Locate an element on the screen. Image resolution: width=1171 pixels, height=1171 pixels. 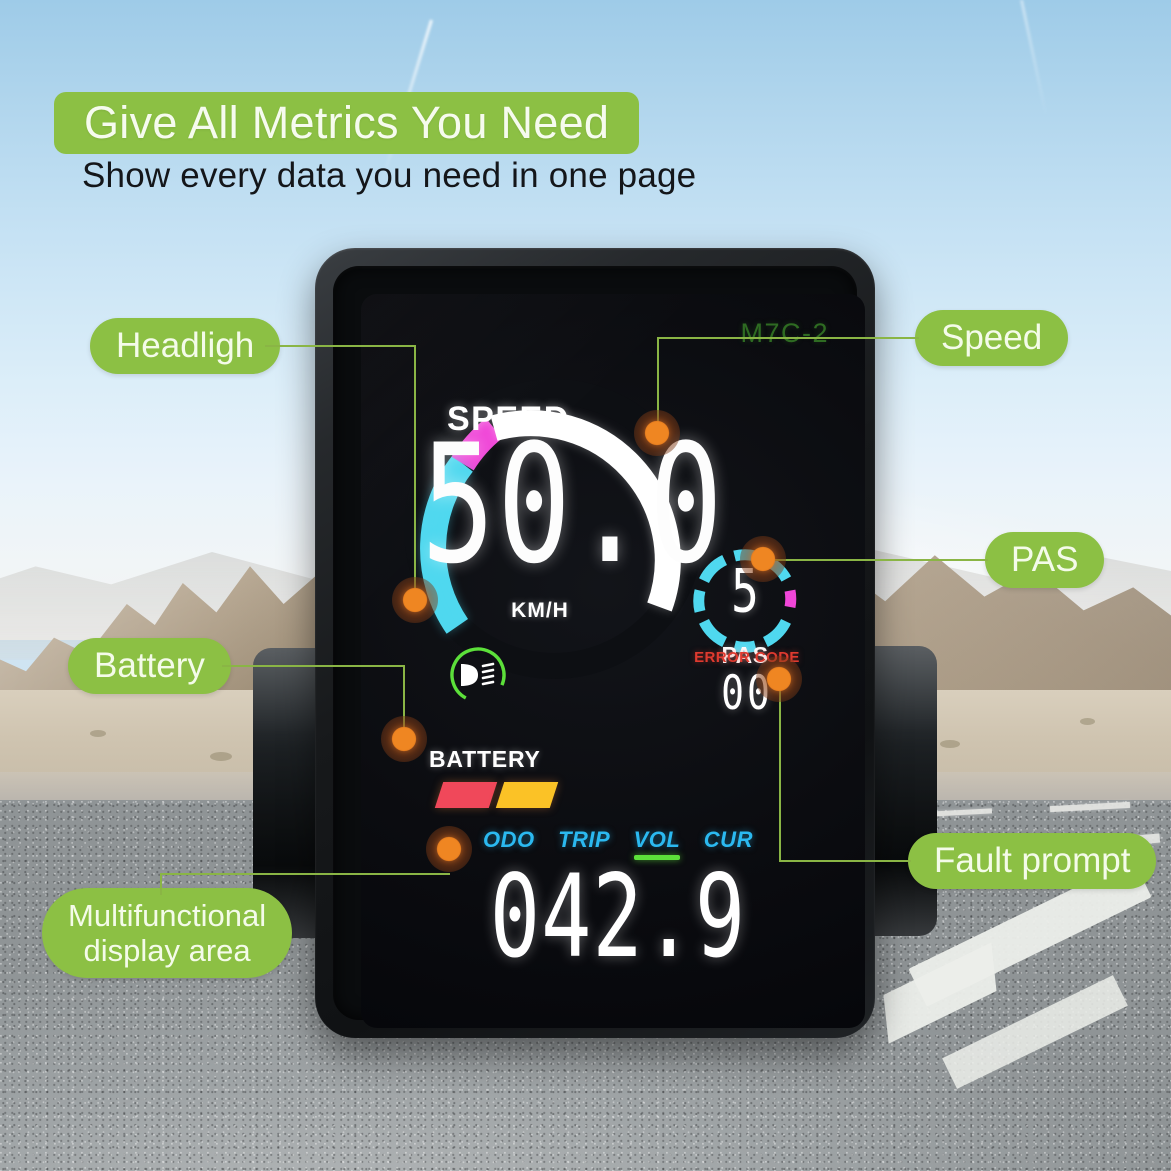
callout-multifunction: Multifunctional display area is located at coordinates (167, 933).